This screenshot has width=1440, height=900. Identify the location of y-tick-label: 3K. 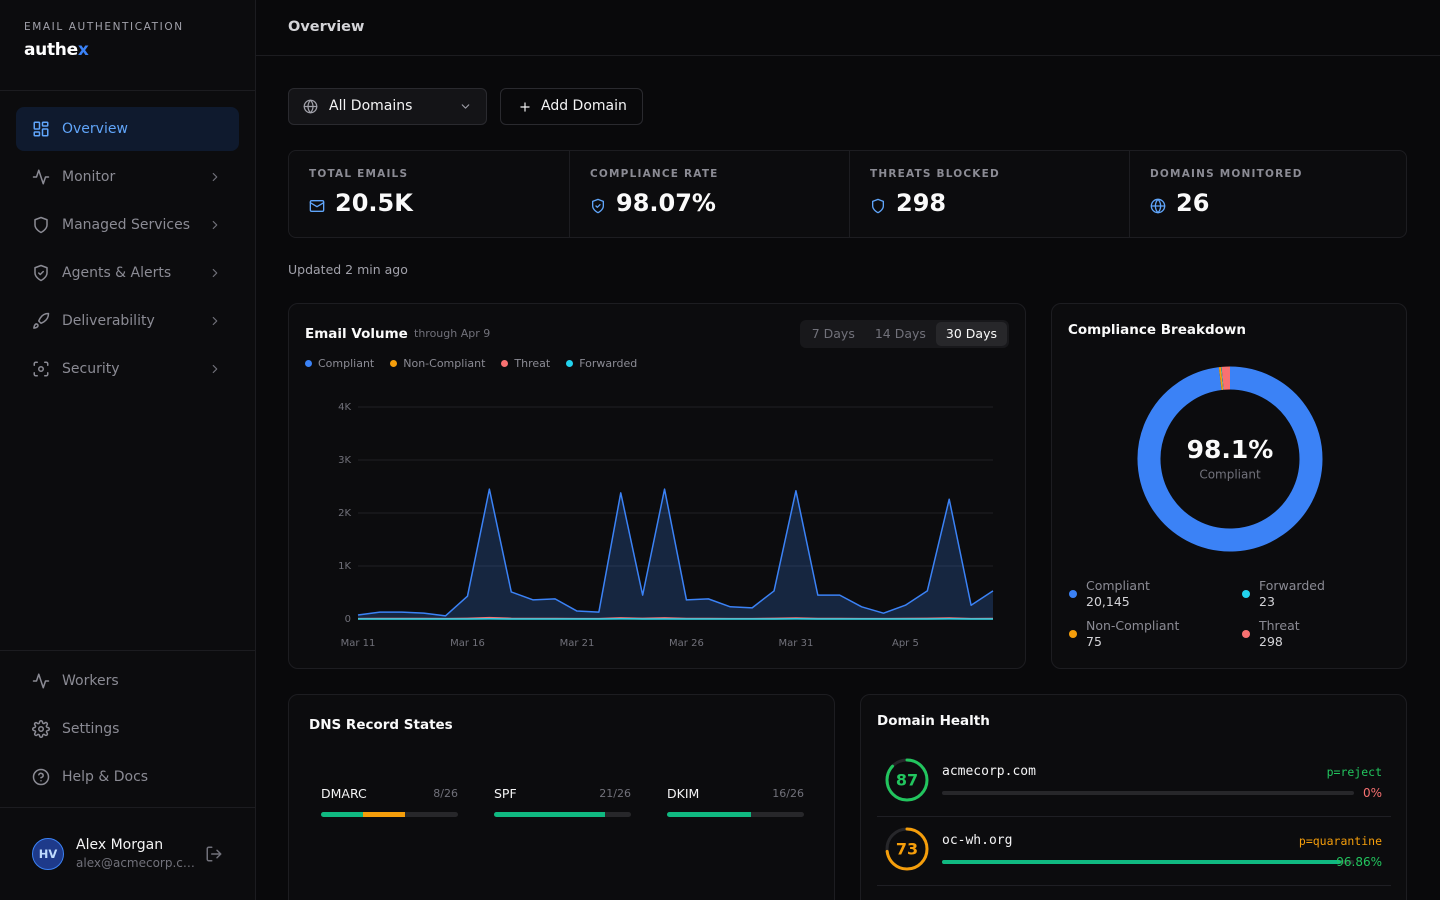
(344, 460).